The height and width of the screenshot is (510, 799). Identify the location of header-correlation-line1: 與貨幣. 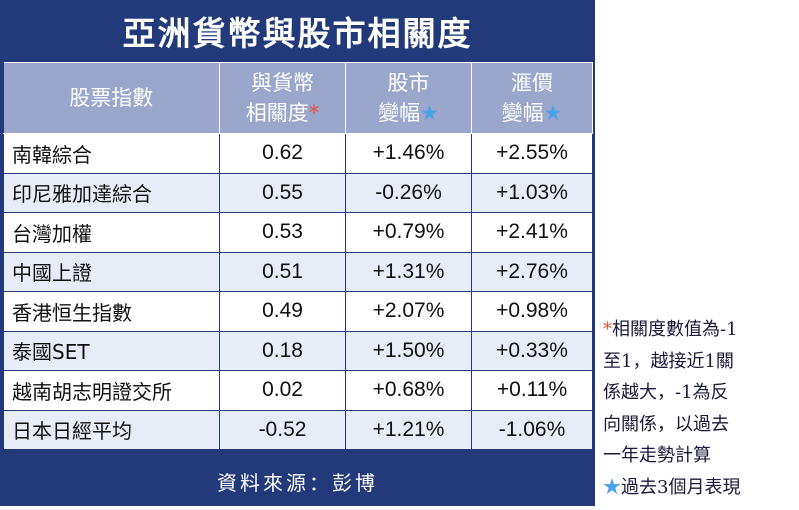
(282, 83).